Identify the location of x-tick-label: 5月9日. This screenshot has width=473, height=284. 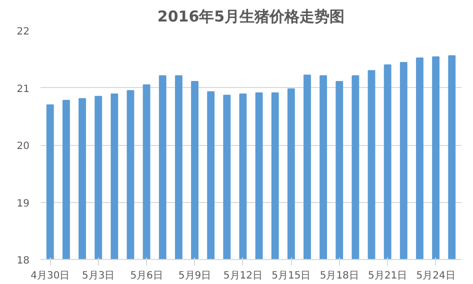
(195, 276).